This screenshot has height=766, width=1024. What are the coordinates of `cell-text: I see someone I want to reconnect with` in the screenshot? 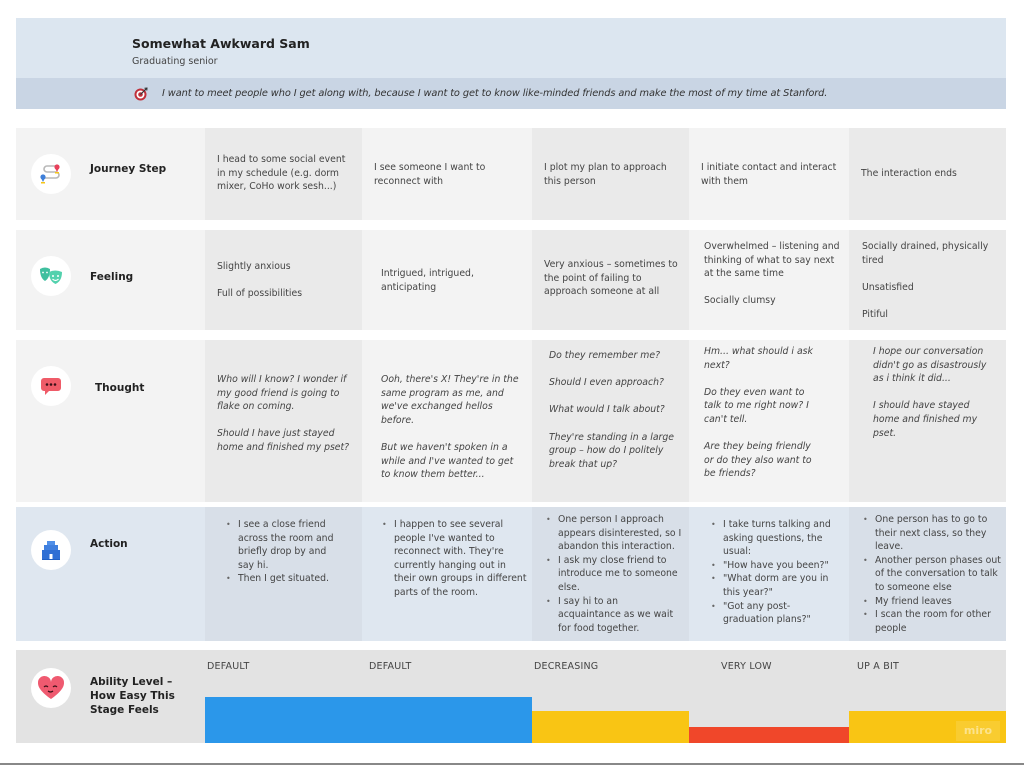 It's located at (430, 174).